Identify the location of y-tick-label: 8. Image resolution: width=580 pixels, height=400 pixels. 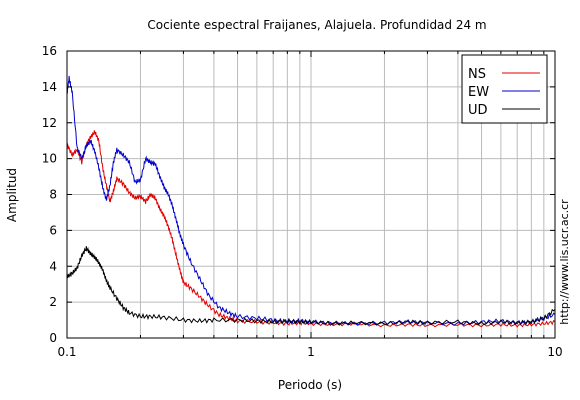
(53, 195).